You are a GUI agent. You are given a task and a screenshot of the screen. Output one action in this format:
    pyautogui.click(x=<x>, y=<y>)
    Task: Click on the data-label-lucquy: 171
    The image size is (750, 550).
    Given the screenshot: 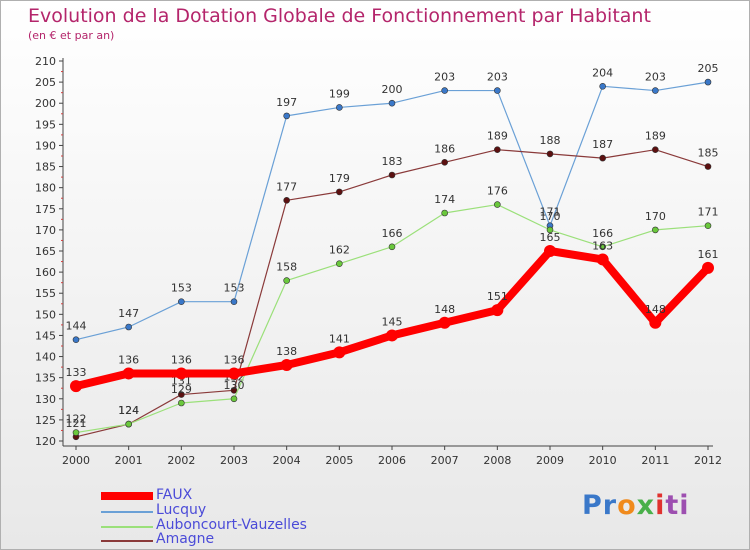 What is the action you would take?
    pyautogui.click(x=550, y=212)
    